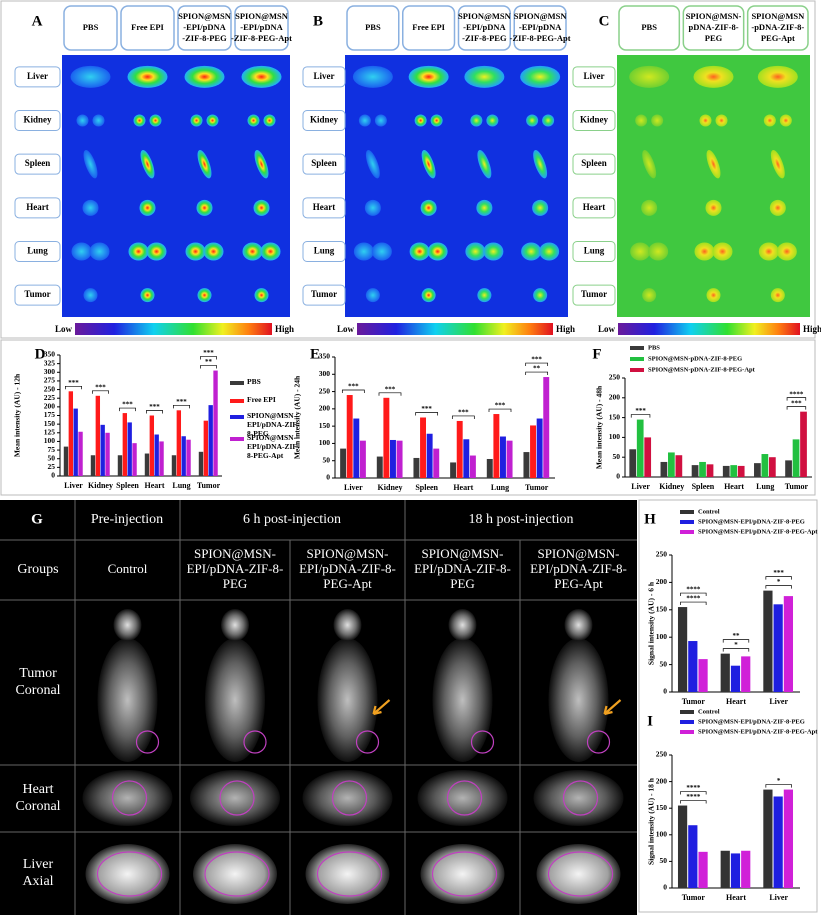 The image size is (821, 915). What do you see at coordinates (651, 623) in the screenshot?
I see `y-axis-title: Signal intensity (AU) - 6 h` at bounding box center [651, 623].